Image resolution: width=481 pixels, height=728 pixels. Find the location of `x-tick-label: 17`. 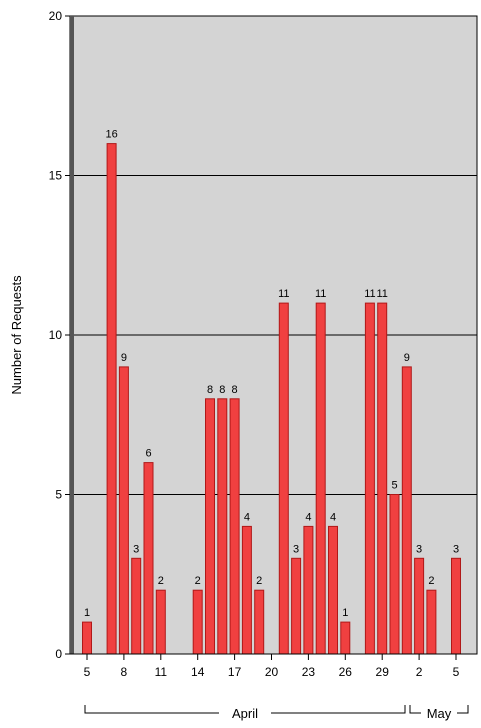

x-tick-label: 17 is located at coordinates (235, 672).